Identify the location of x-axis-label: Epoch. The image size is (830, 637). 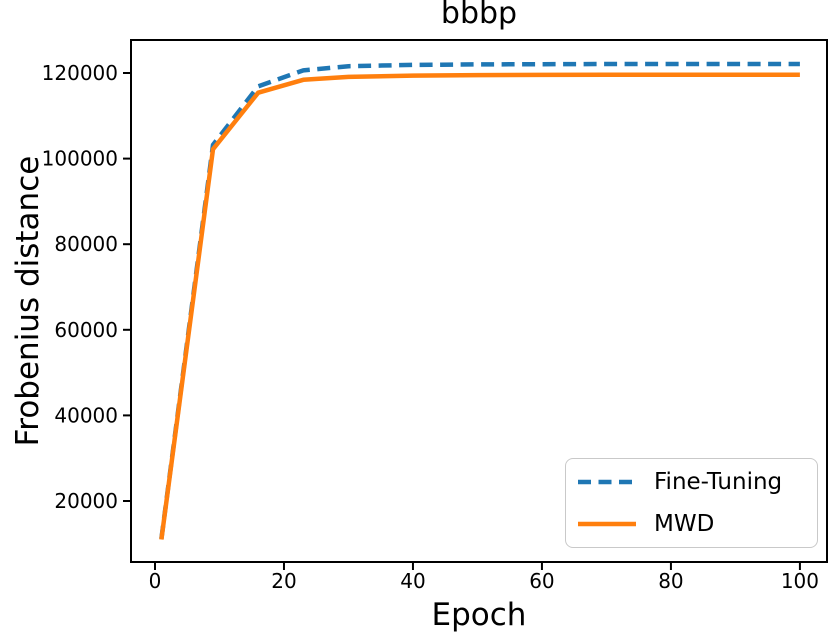
(479, 615).